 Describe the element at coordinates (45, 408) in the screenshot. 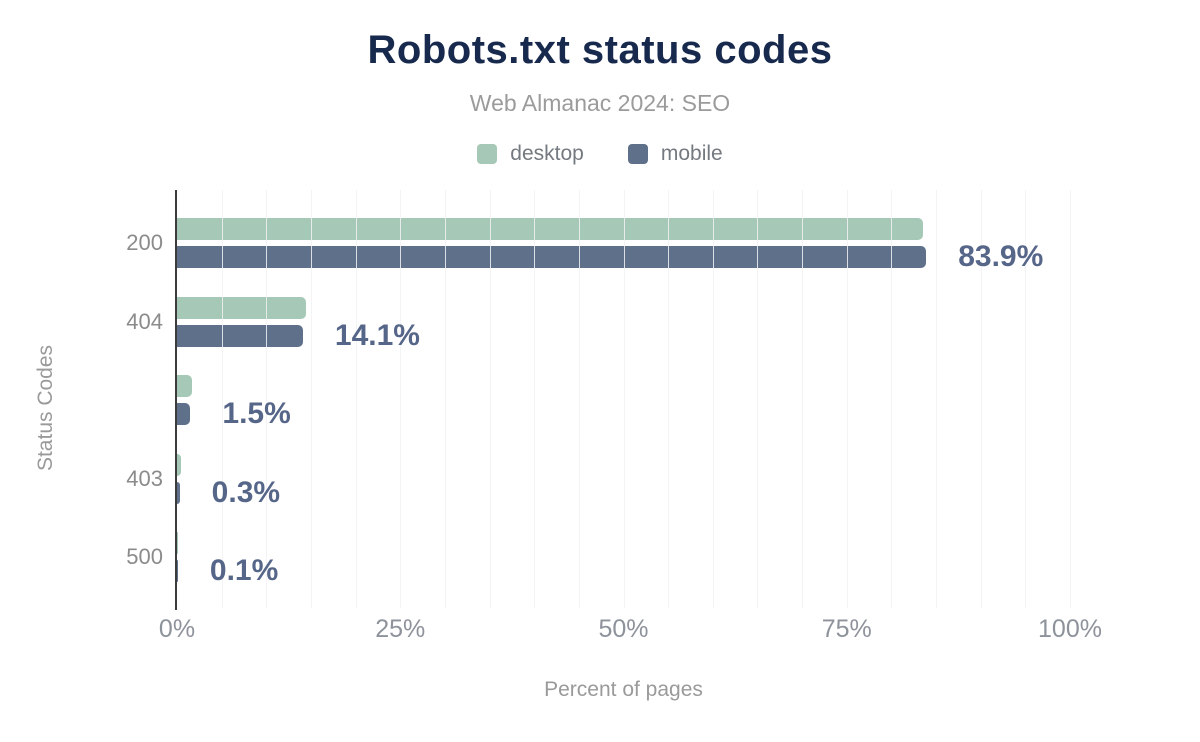

I see `y-axis-title: Status Codes` at that location.